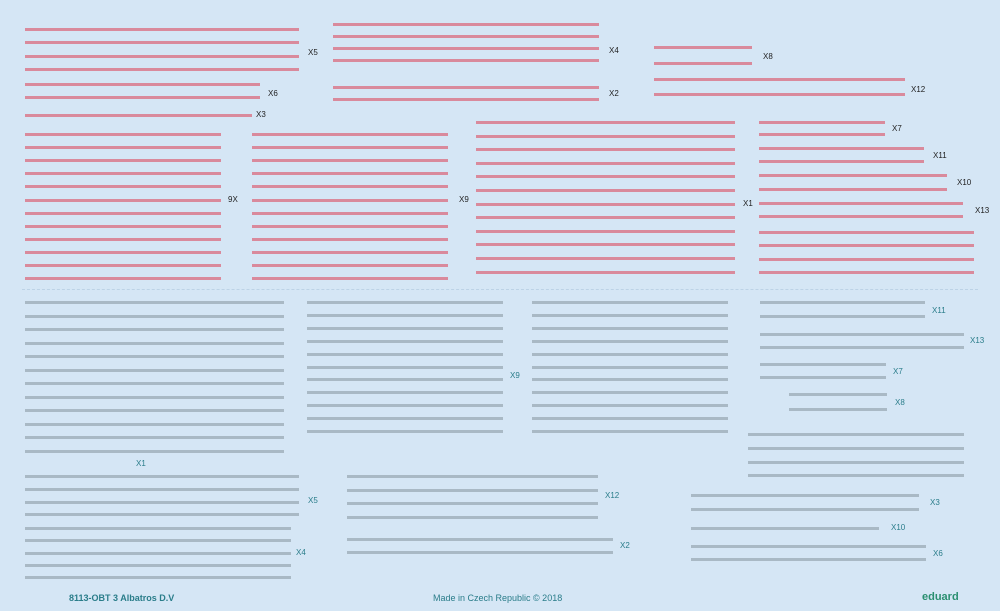 The image size is (1000, 611). I want to click on lower-label: X5, so click(313, 500).